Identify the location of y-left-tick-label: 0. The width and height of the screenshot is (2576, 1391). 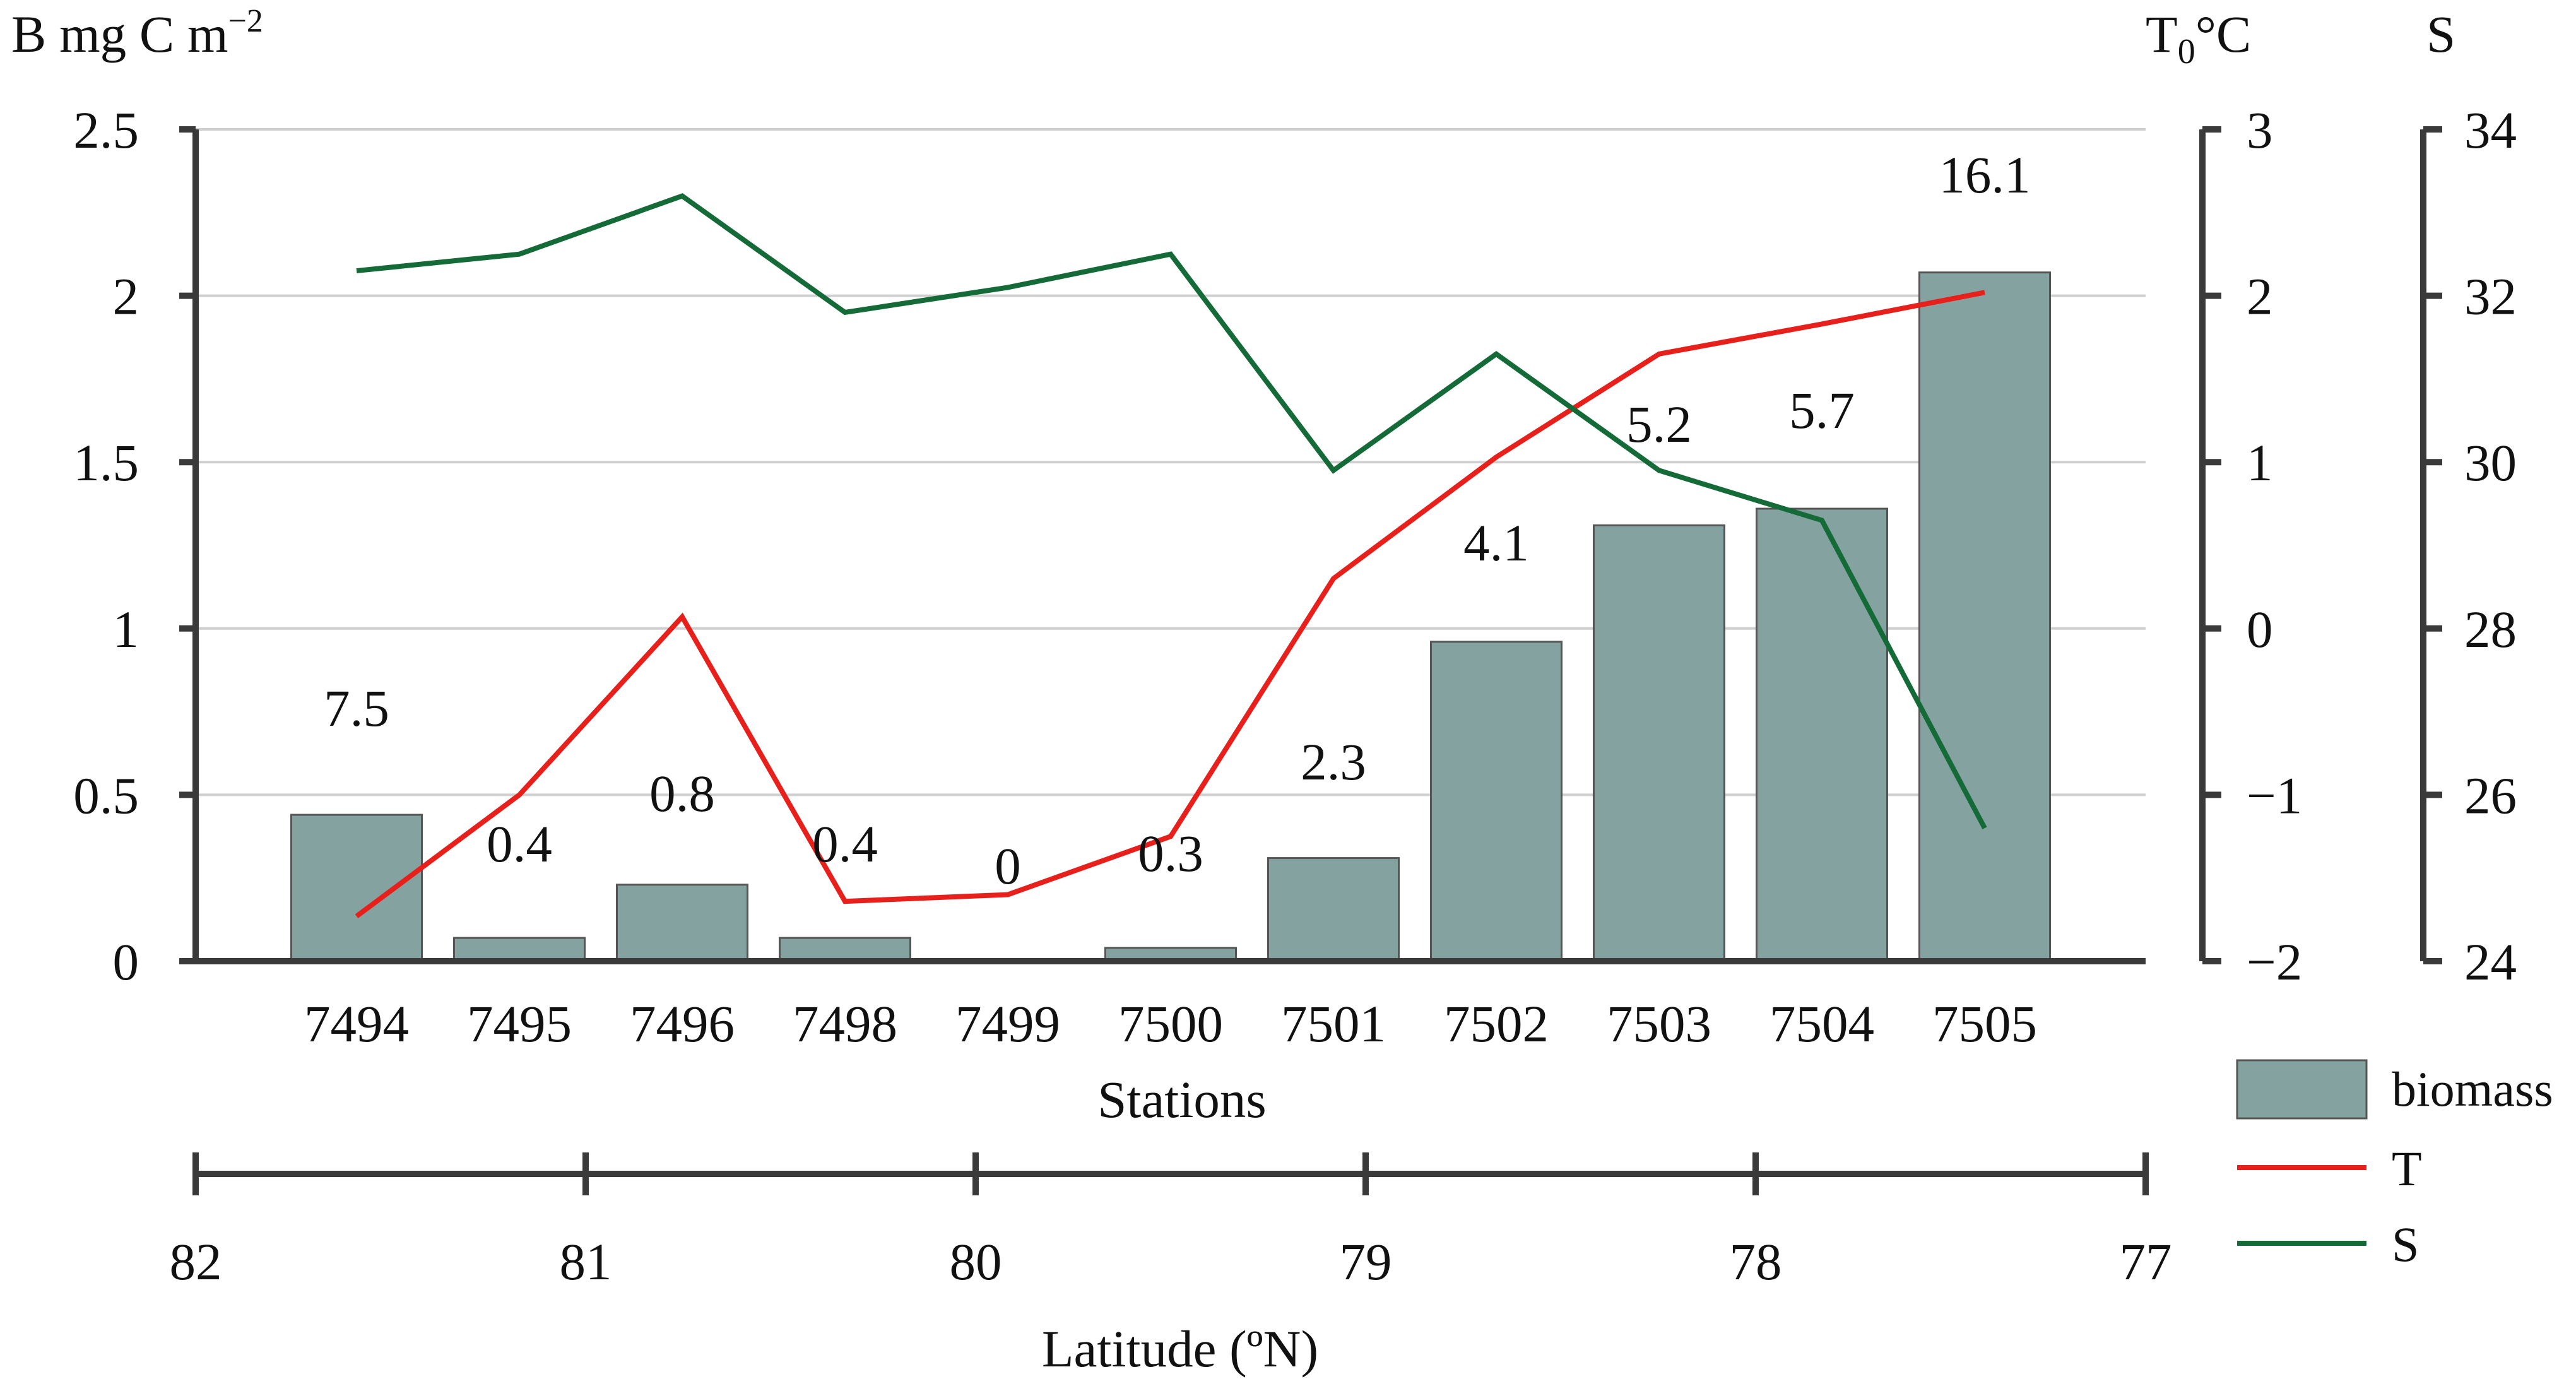
(126, 962).